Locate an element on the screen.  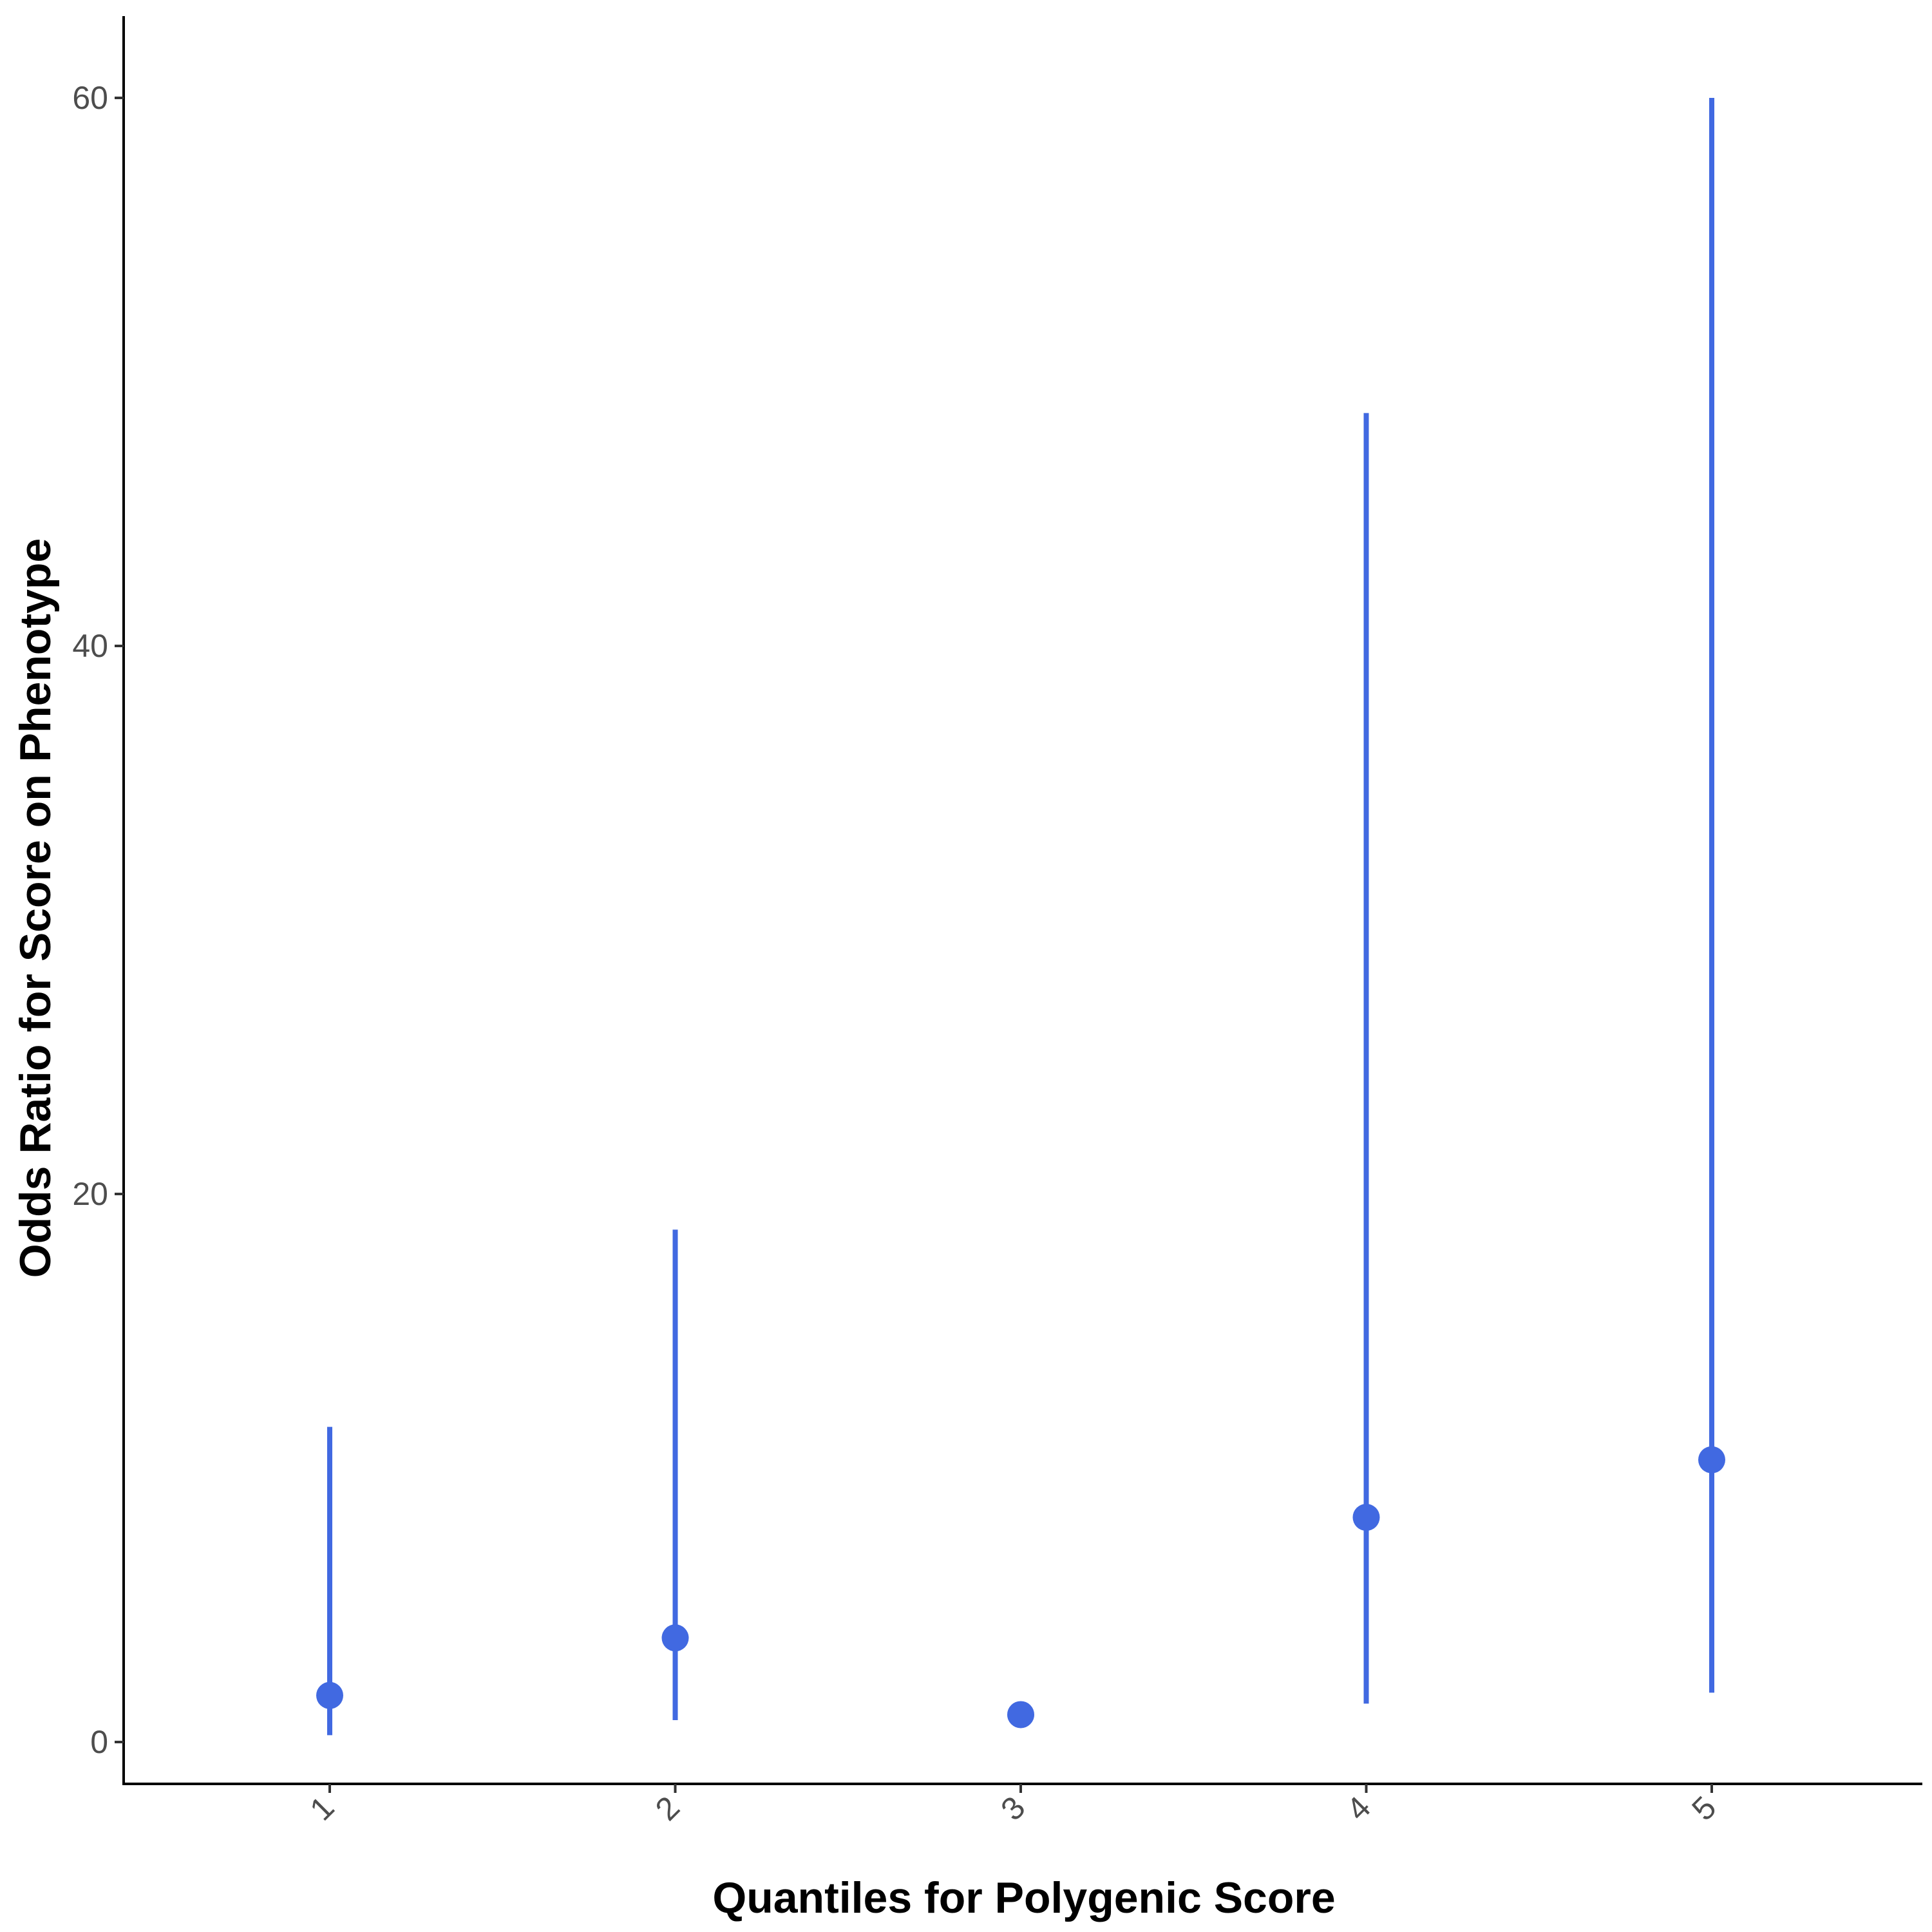
x-tick-label: 1 is located at coordinates (322, 1808).